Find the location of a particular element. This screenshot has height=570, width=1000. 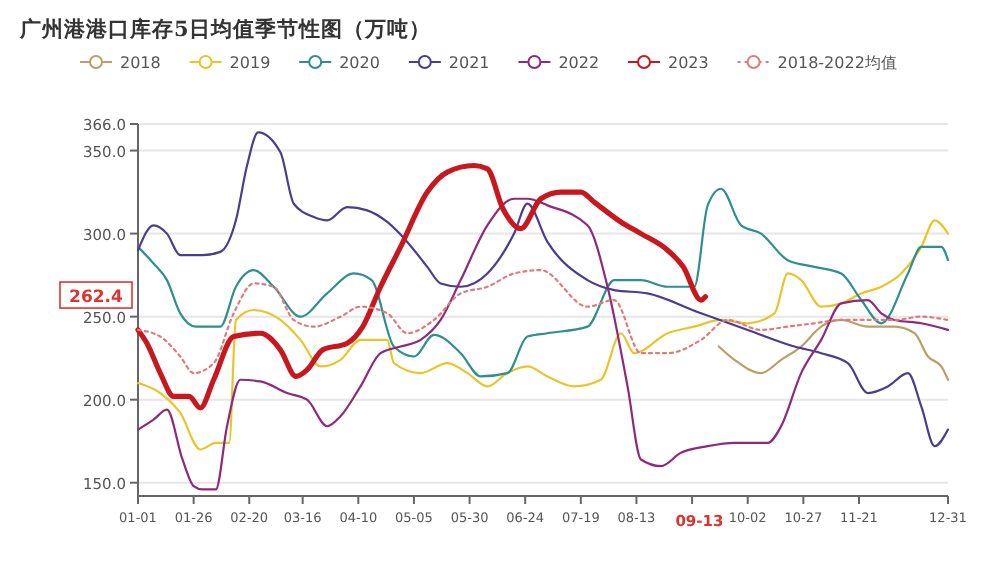

legend-label: 2022 is located at coordinates (579, 63).